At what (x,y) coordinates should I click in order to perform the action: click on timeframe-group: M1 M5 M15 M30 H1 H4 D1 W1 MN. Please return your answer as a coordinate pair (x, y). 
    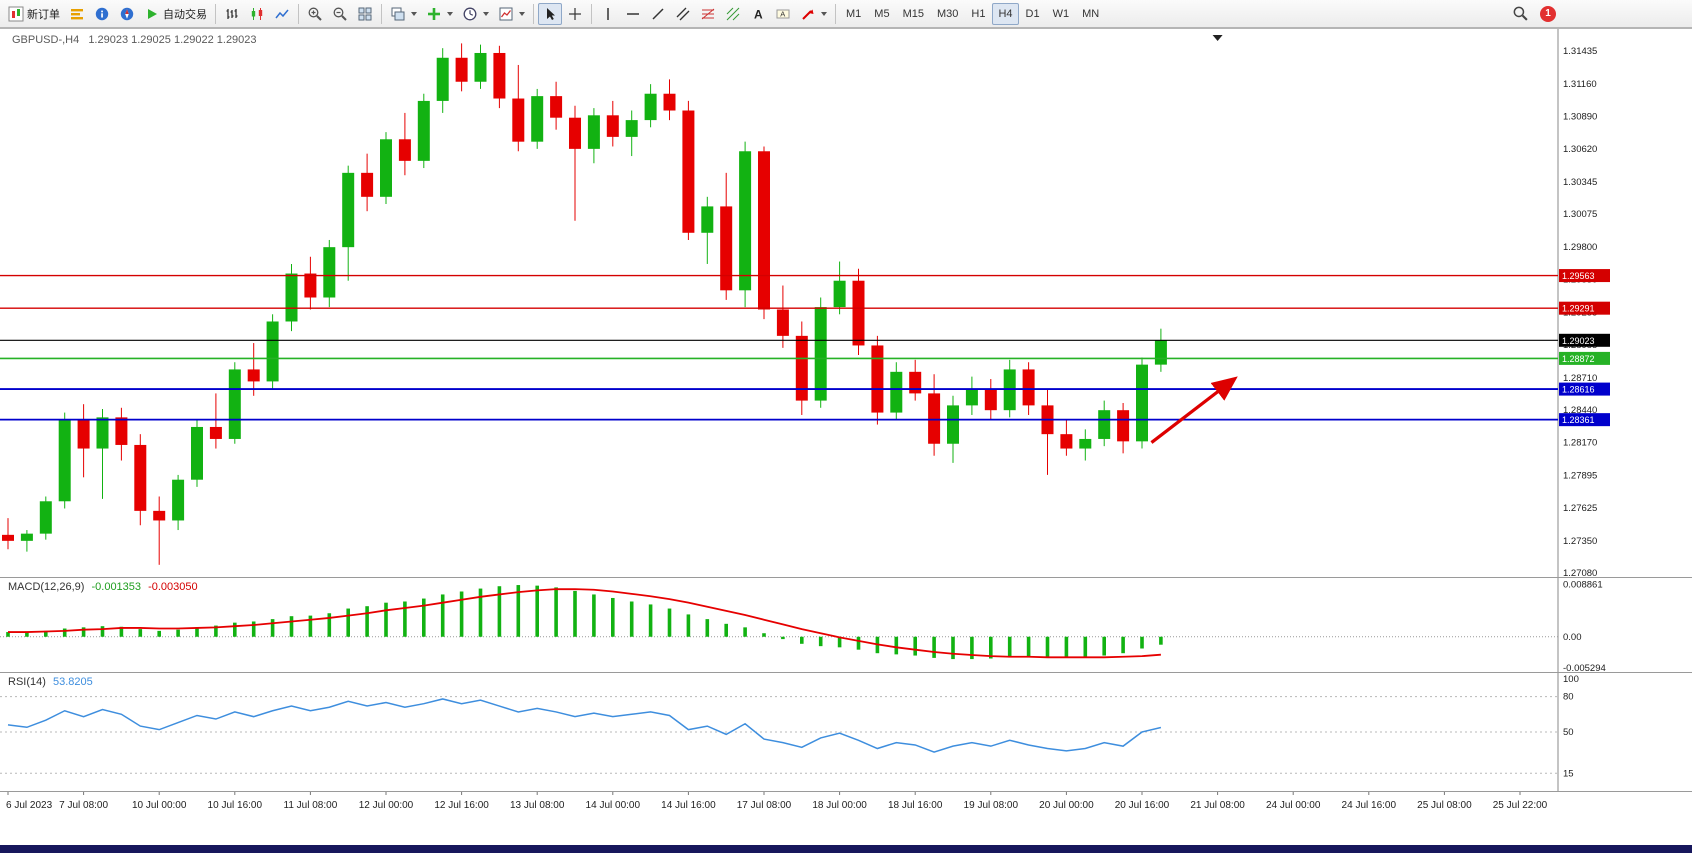
    Looking at the image, I should click on (972, 13).